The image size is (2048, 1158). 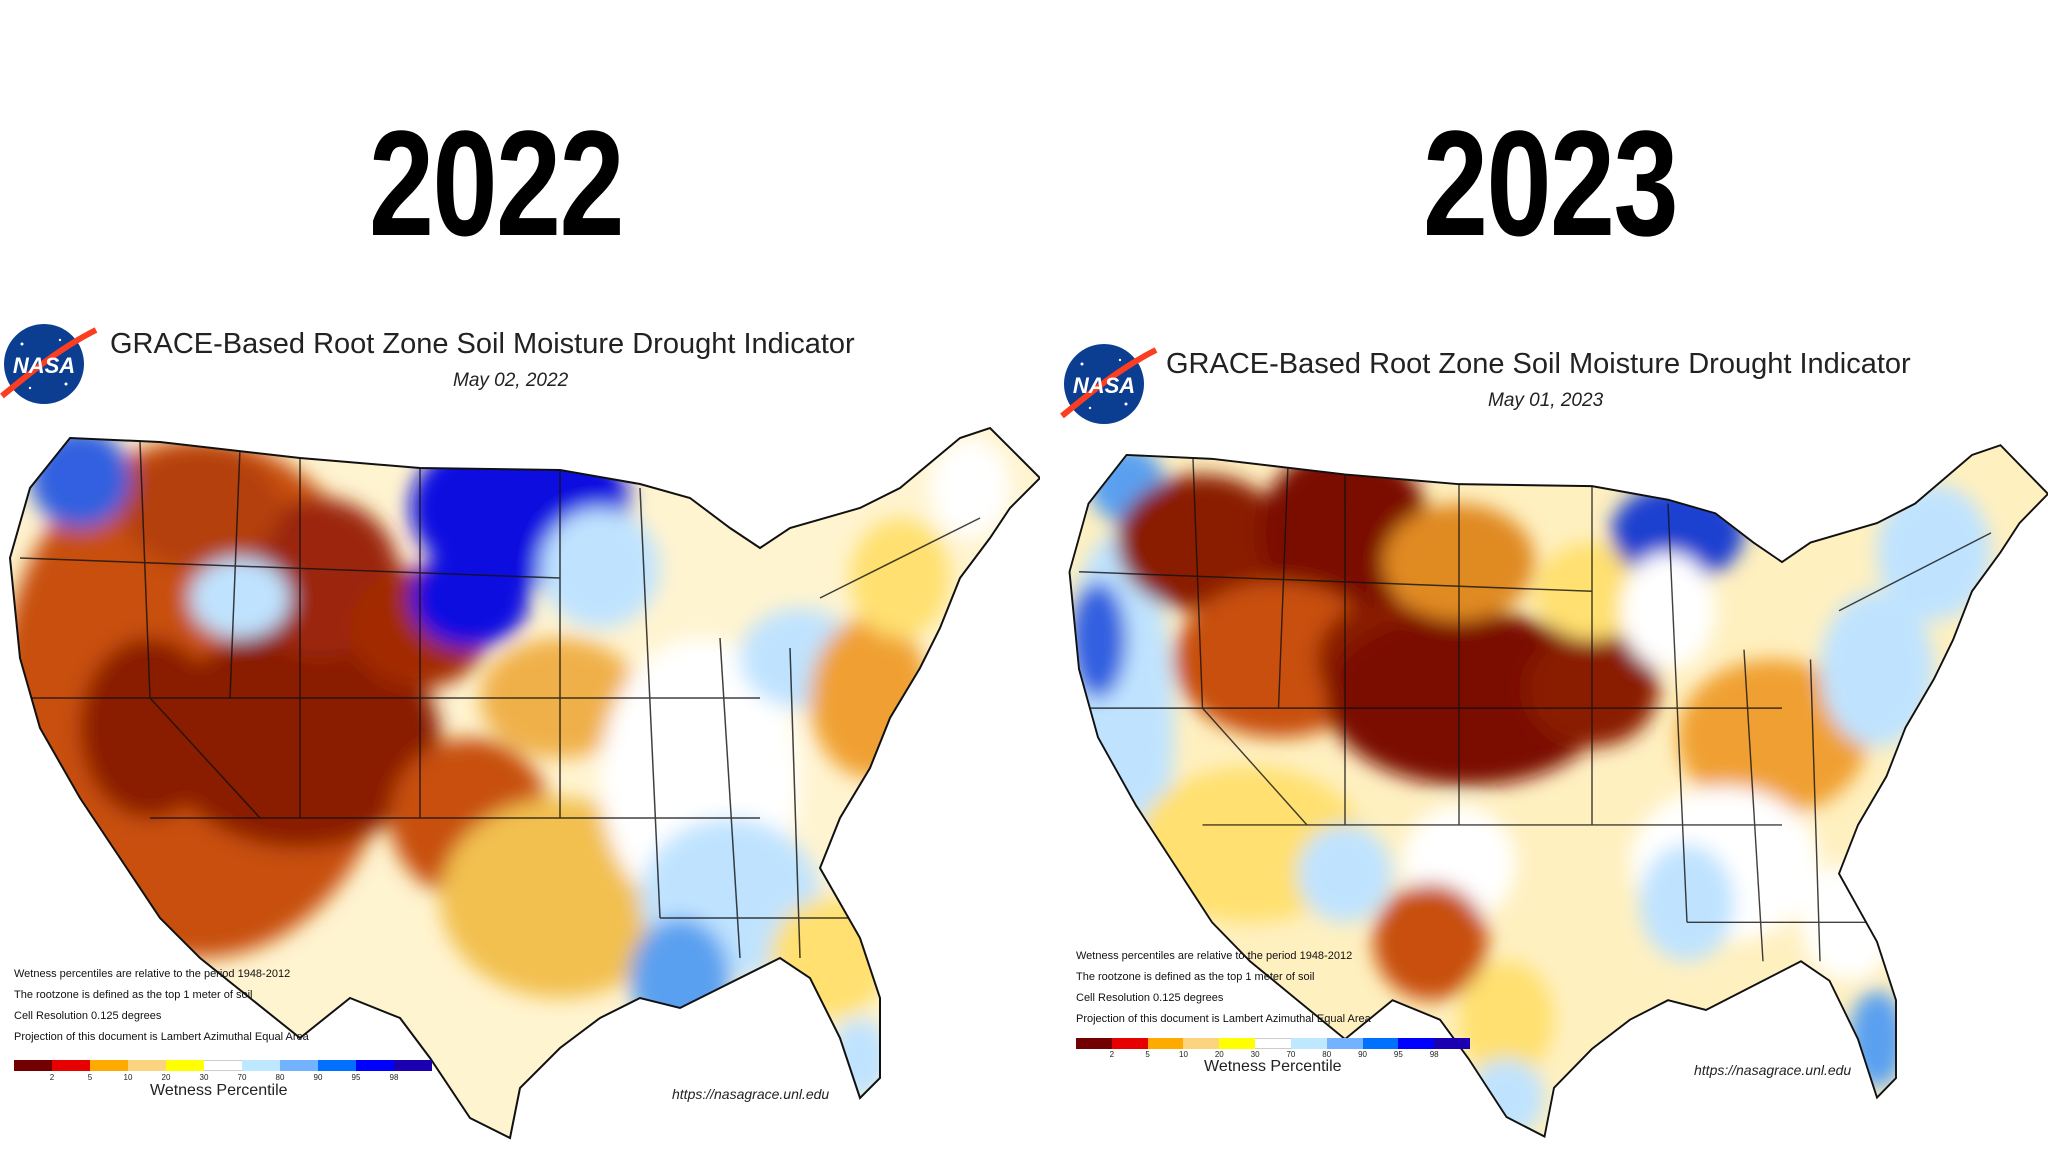 I want to click on map-date: May 01, 2023, so click(x=1546, y=400).